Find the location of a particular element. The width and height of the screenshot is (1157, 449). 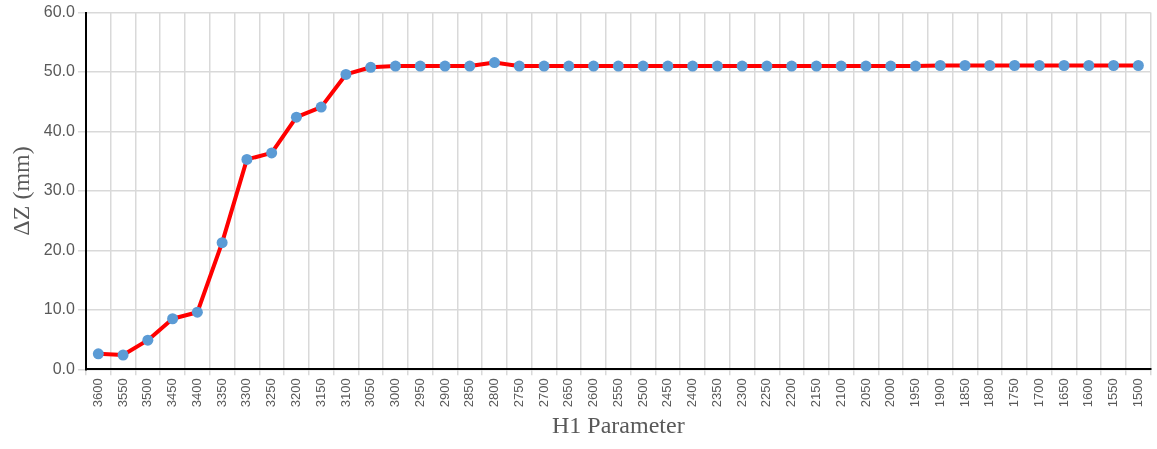

x-tick-label: 2300 is located at coordinates (741, 393).